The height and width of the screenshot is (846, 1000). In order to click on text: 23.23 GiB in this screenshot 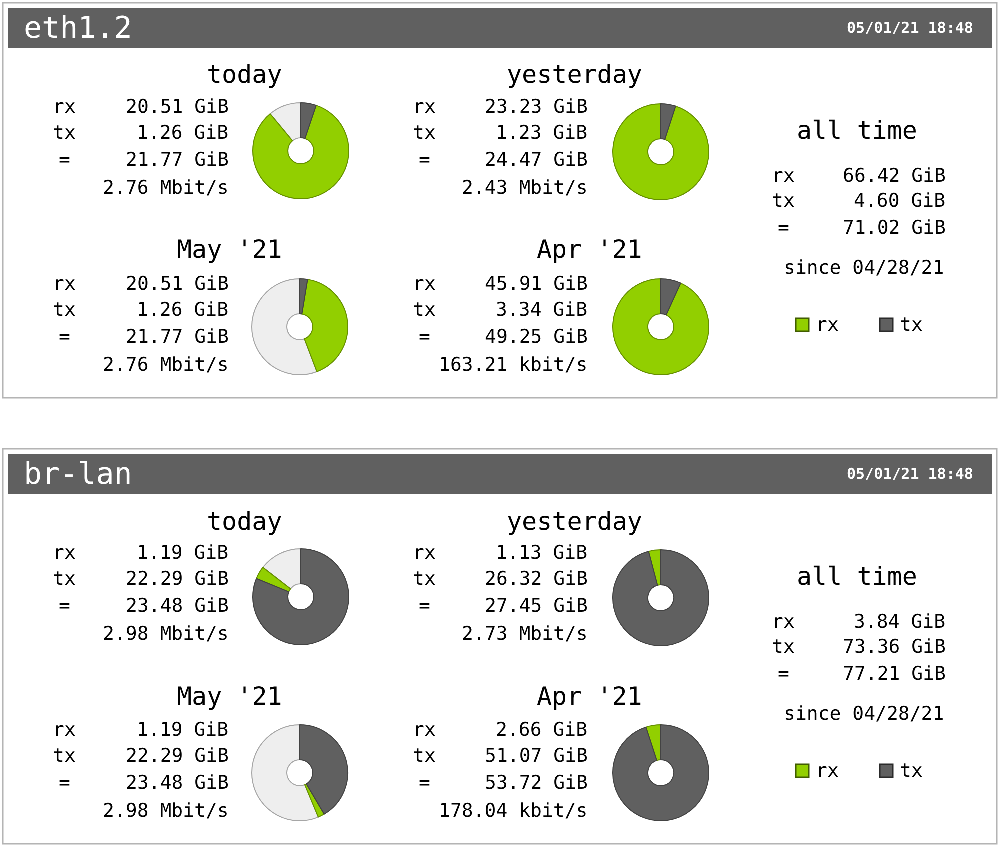, I will do `click(536, 107)`.